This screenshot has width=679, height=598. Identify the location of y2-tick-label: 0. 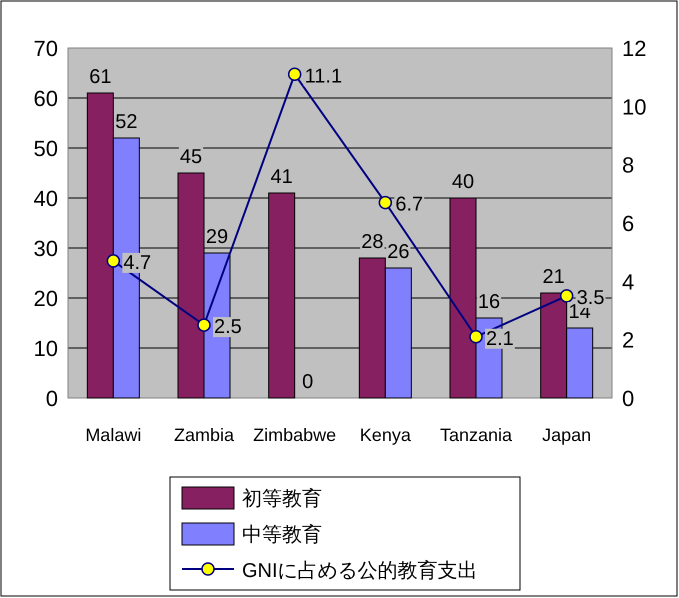
(628, 398).